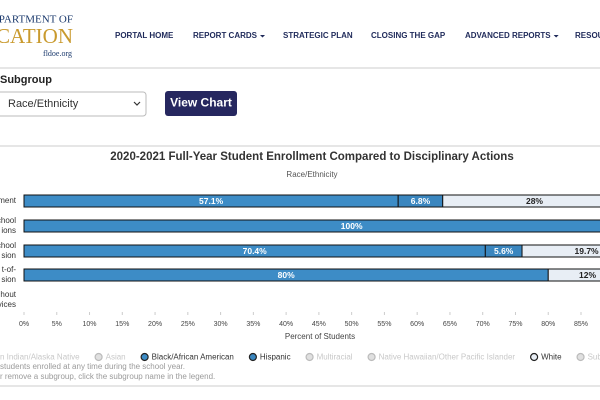 The height and width of the screenshot is (400, 600). What do you see at coordinates (253, 324) in the screenshot?
I see `x-tick-label: 35%` at bounding box center [253, 324].